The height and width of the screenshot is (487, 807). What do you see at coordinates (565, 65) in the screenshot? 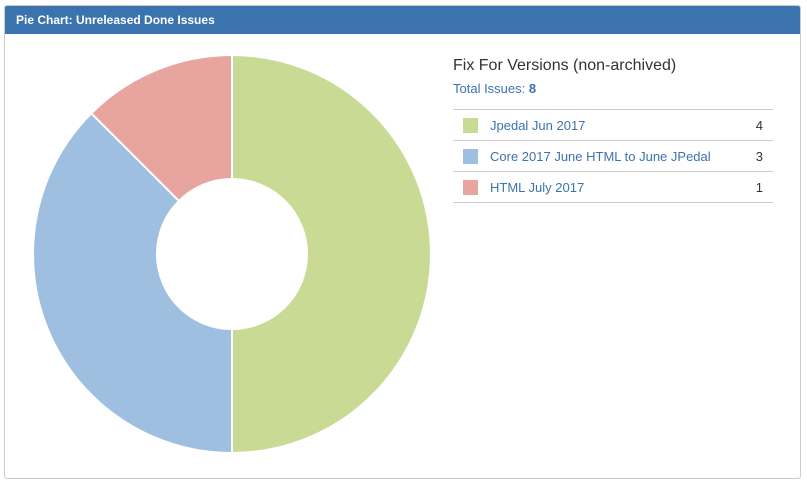
I see `legend-title: Fix For Versions (non-archived)` at bounding box center [565, 65].